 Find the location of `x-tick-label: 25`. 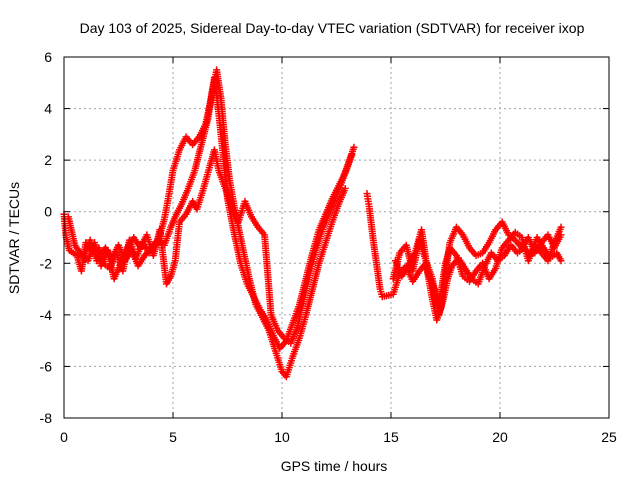

x-tick-label: 25 is located at coordinates (609, 437).